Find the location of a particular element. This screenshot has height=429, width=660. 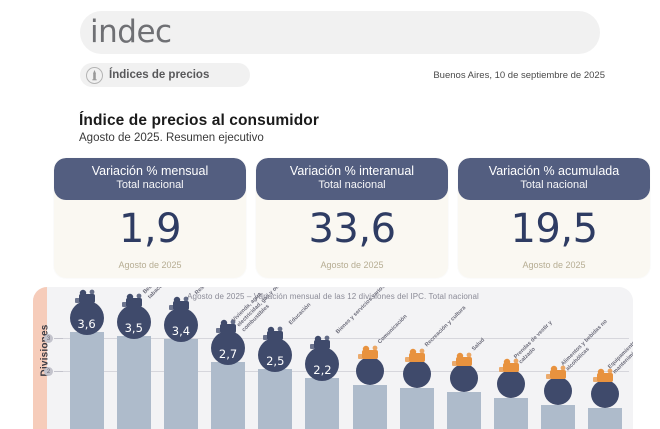

chart-value-badge: 3,5 is located at coordinates (133, 321).